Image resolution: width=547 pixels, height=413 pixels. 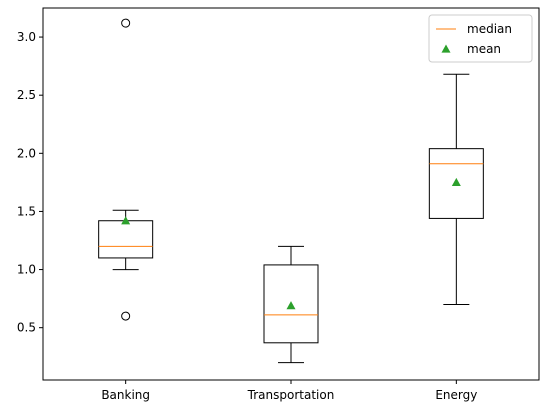 I want to click on y-tick-label: 1.5, so click(x=26, y=211).